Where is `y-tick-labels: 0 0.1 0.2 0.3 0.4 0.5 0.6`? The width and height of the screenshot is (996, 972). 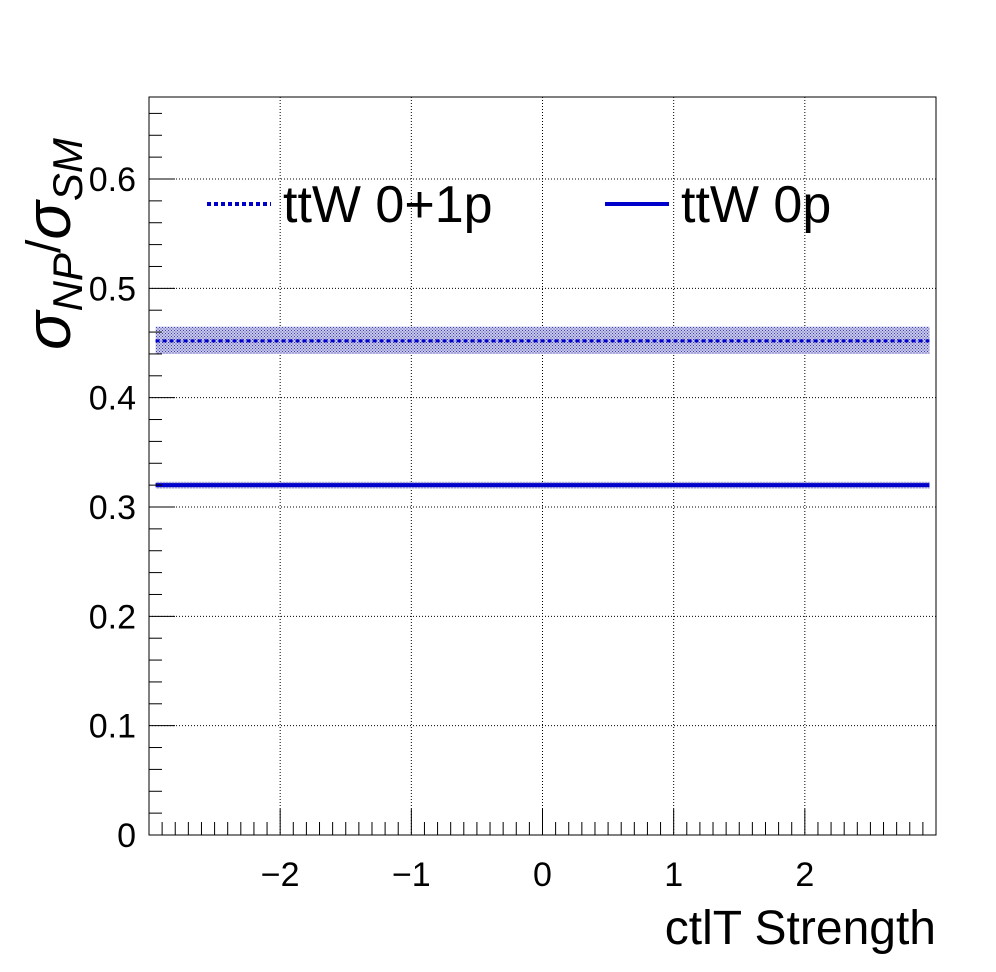
y-tick-labels: 0 0.1 0.2 0.3 0.4 0.5 0.6 is located at coordinates (112, 508).